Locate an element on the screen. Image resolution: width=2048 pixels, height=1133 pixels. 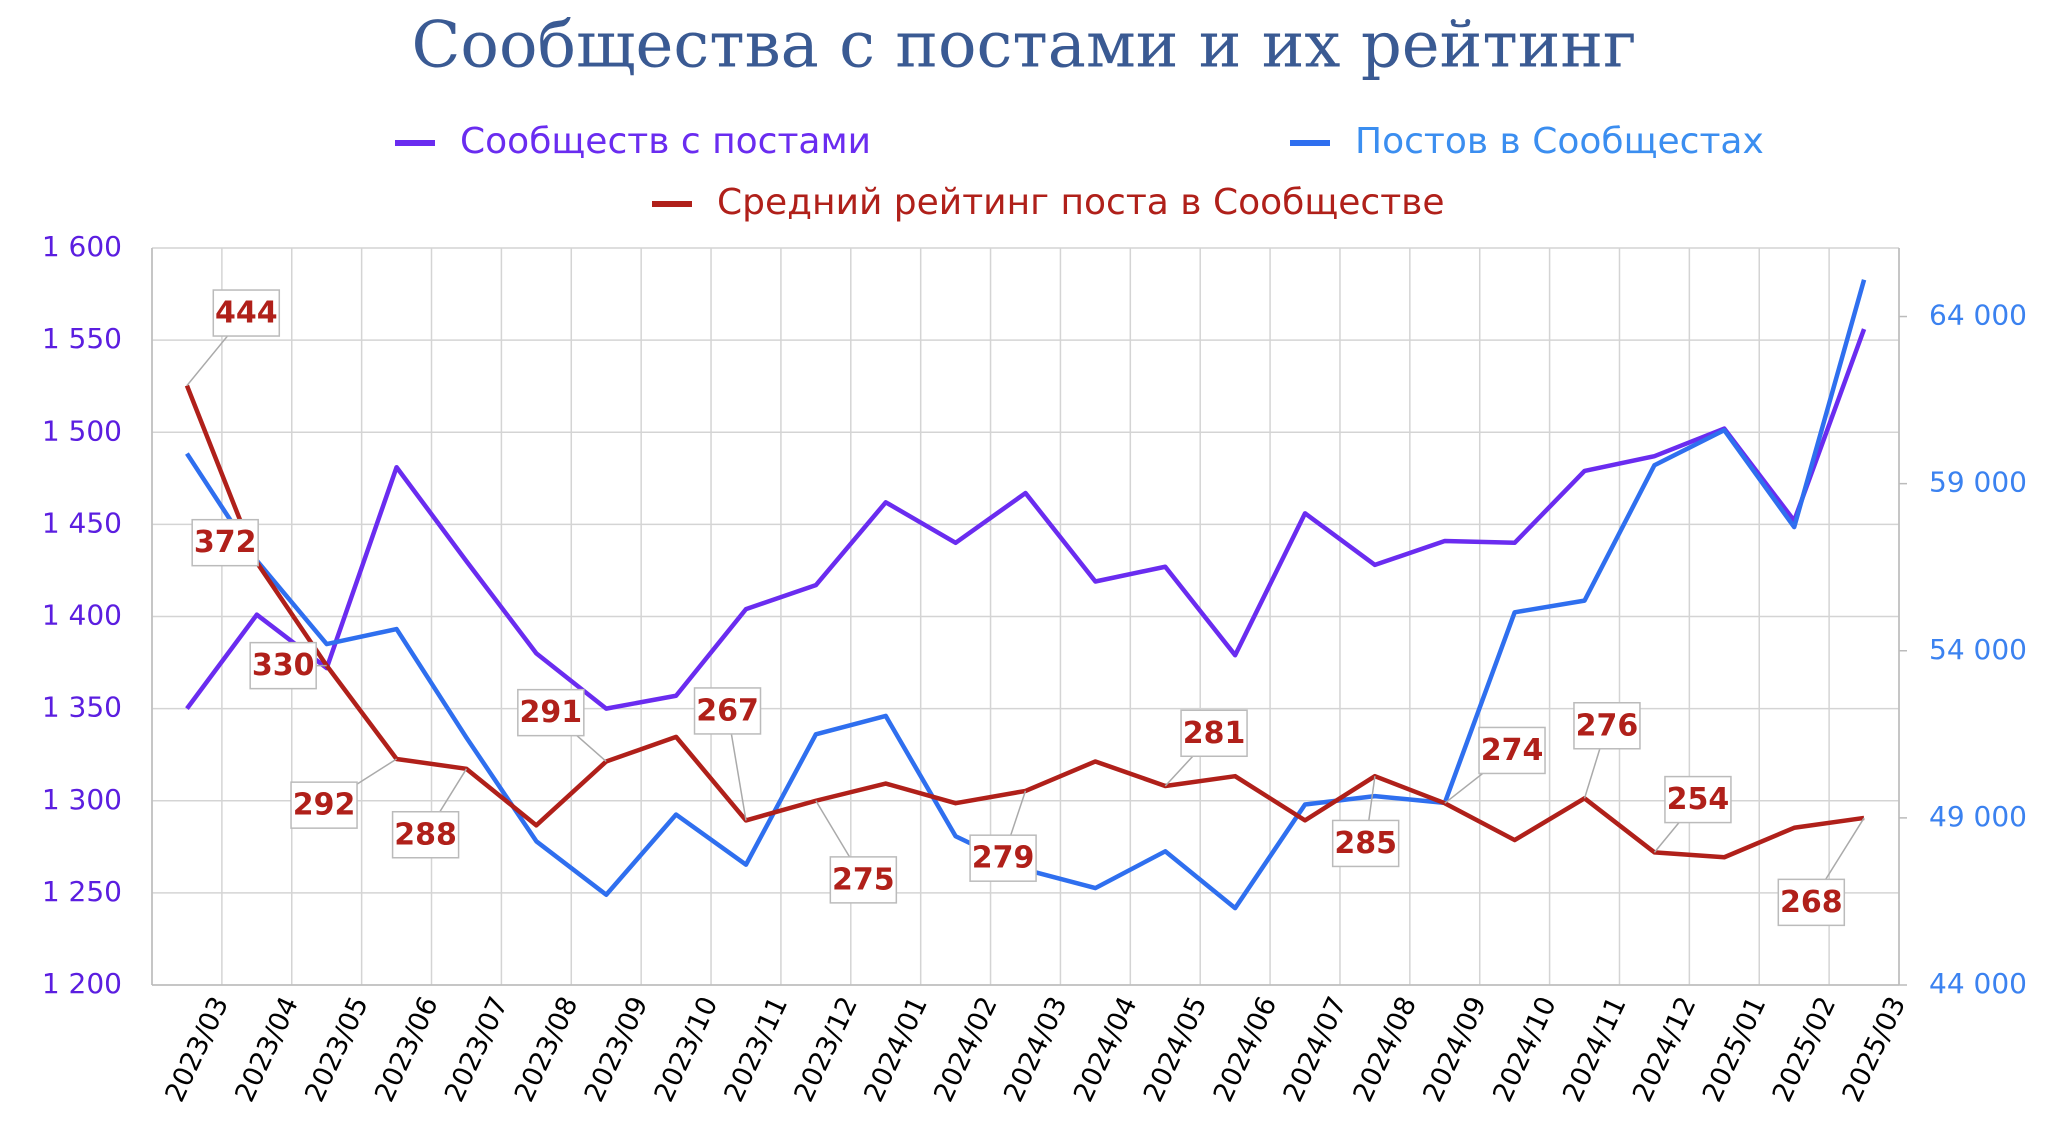
data-label: 281 is located at coordinates (1206, 748).